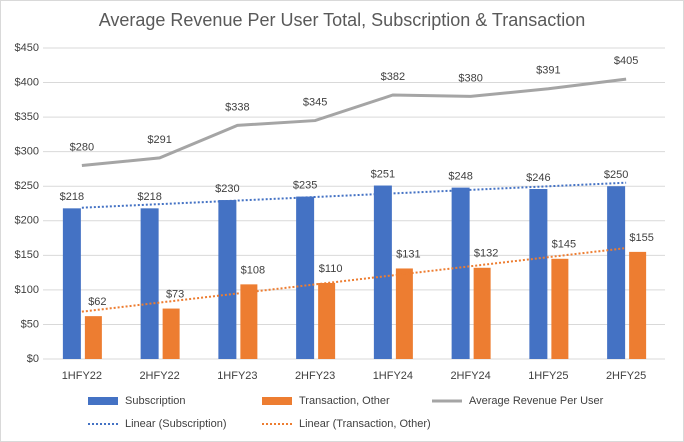 The image size is (684, 442). Describe the element at coordinates (33, 359) in the screenshot. I see `y-tick-label: $0` at that location.